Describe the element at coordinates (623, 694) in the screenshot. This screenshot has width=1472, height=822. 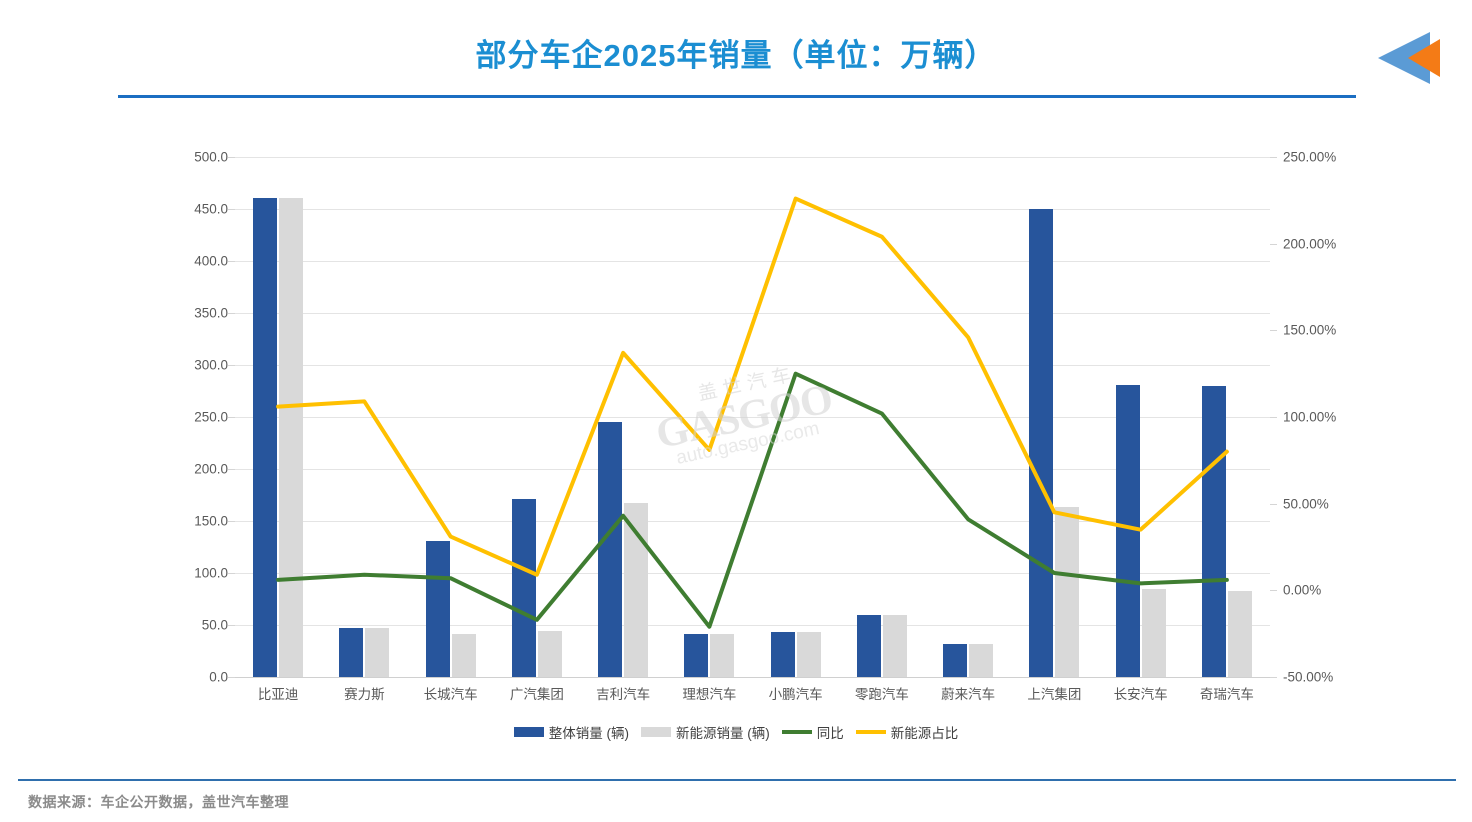
I see `x-axis-label-4: 吉利汽车` at that location.